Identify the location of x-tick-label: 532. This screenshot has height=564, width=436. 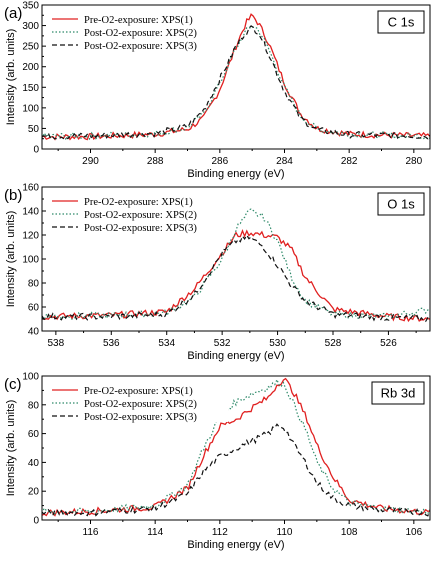
(222, 343).